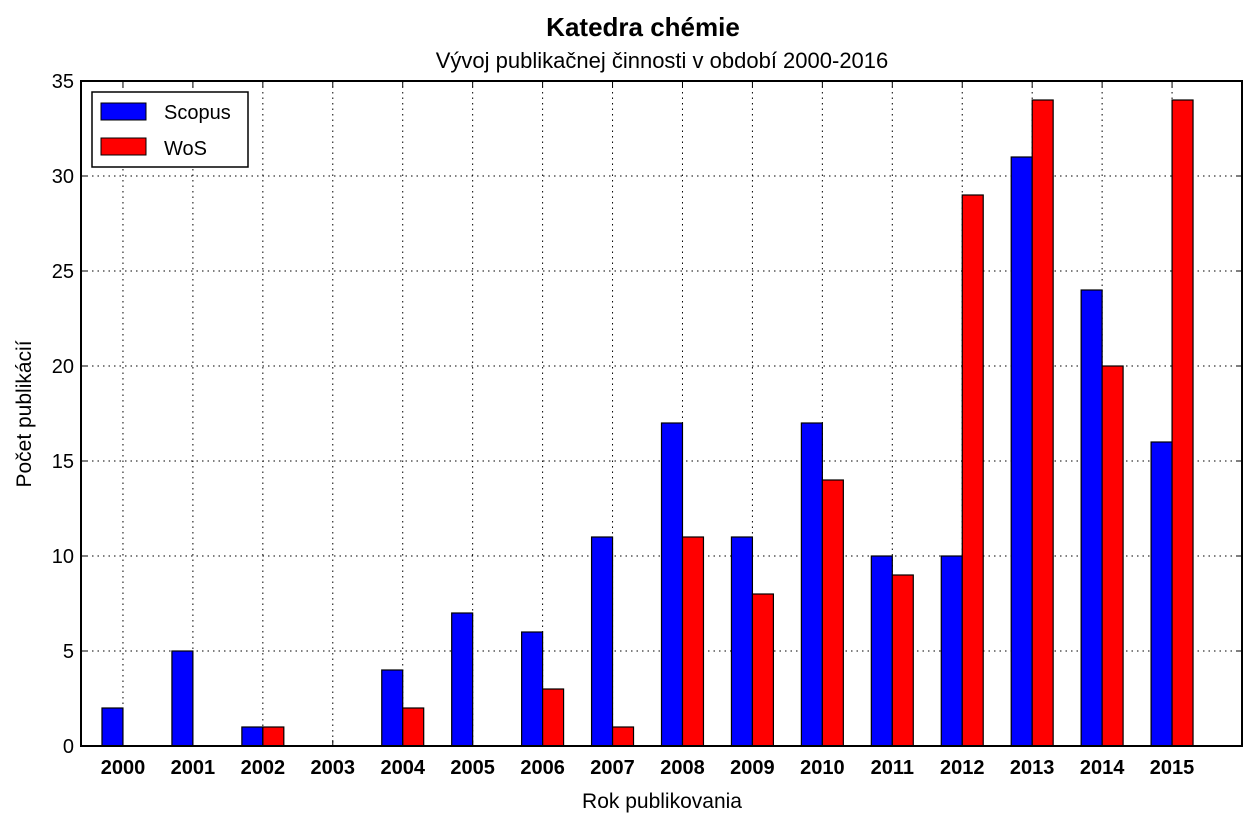  Describe the element at coordinates (182, 698) in the screenshot. I see `bar-scopus-2001` at that location.